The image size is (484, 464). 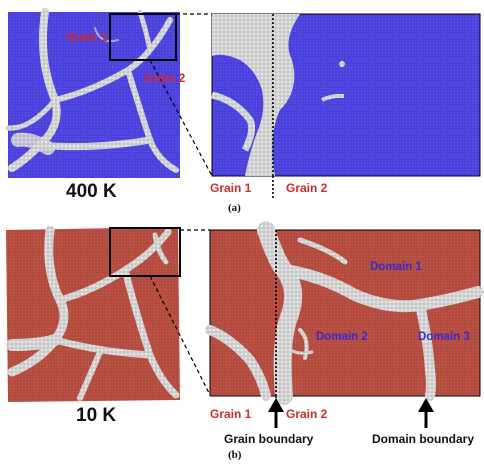 I want to click on panel-a-temperature: 400 K, so click(x=91, y=191).